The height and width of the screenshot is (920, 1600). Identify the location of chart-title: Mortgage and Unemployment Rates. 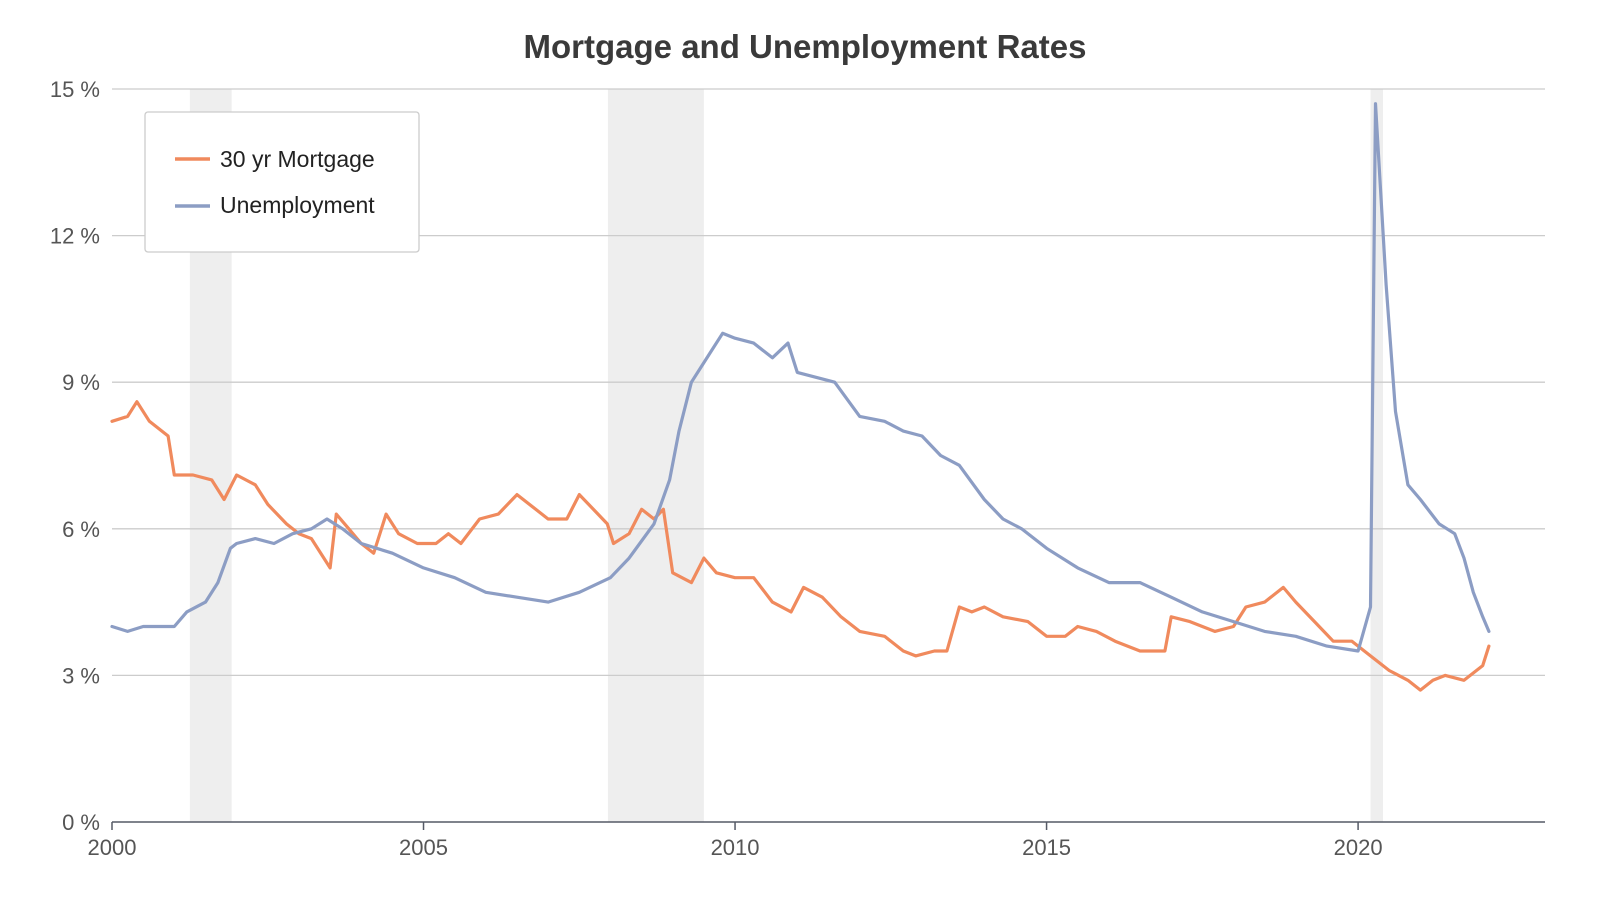
(805, 46).